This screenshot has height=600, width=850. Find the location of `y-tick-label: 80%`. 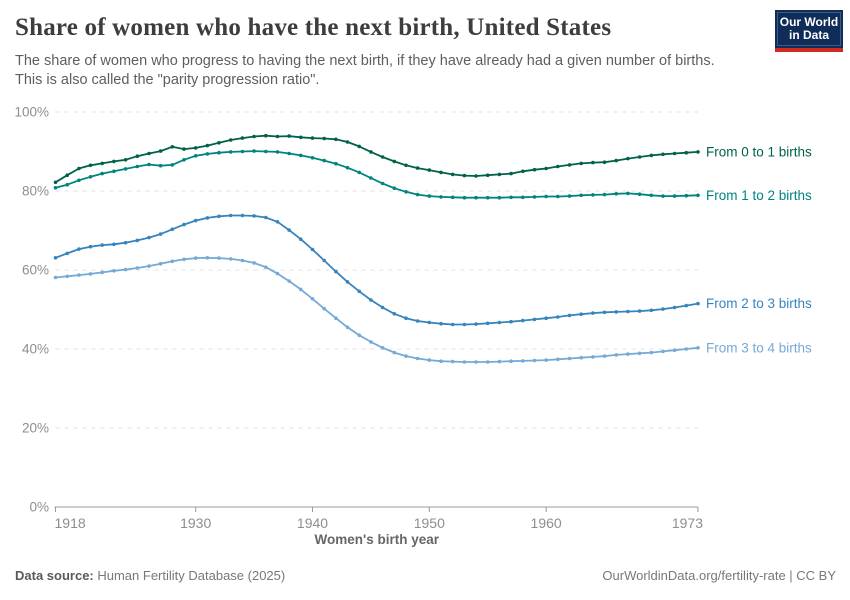

y-tick-label: 80% is located at coordinates (35, 191).